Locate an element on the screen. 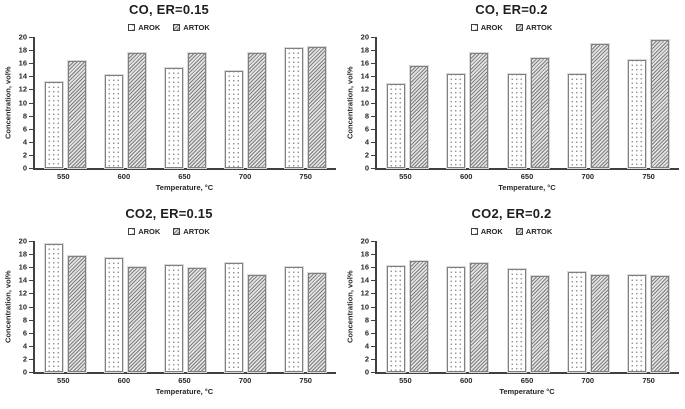 This screenshot has height=409, width=685. y-axis-title: Concentration, vol% is located at coordinates (8, 102).